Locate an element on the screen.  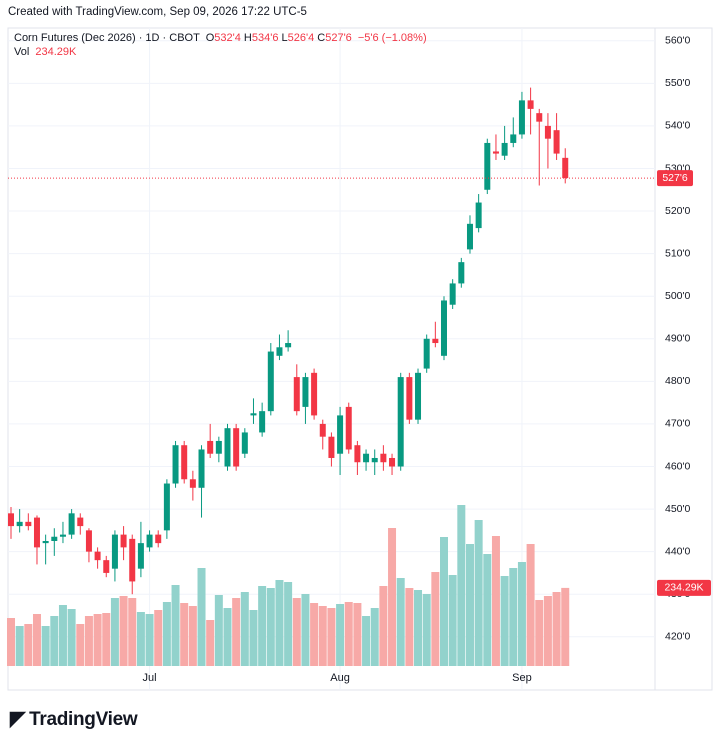
y-tick-label: 420'0 is located at coordinates (678, 637).